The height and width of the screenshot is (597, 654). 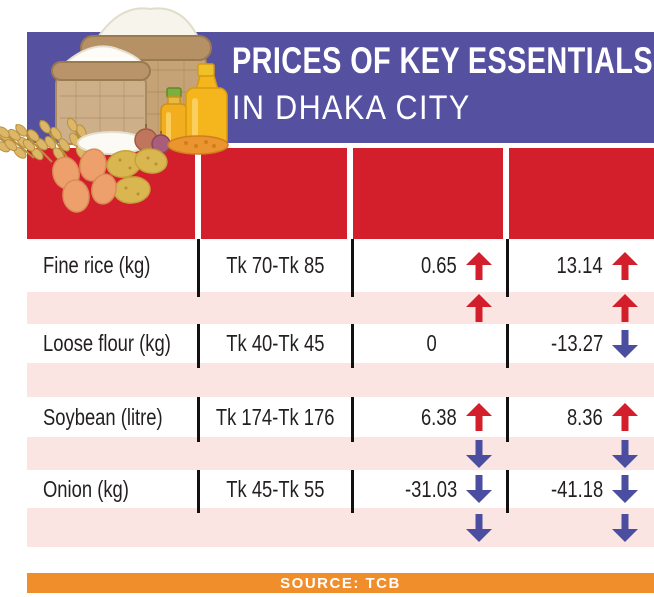 I want to click on change-2-cell: -13.27, so click(x=581, y=343).